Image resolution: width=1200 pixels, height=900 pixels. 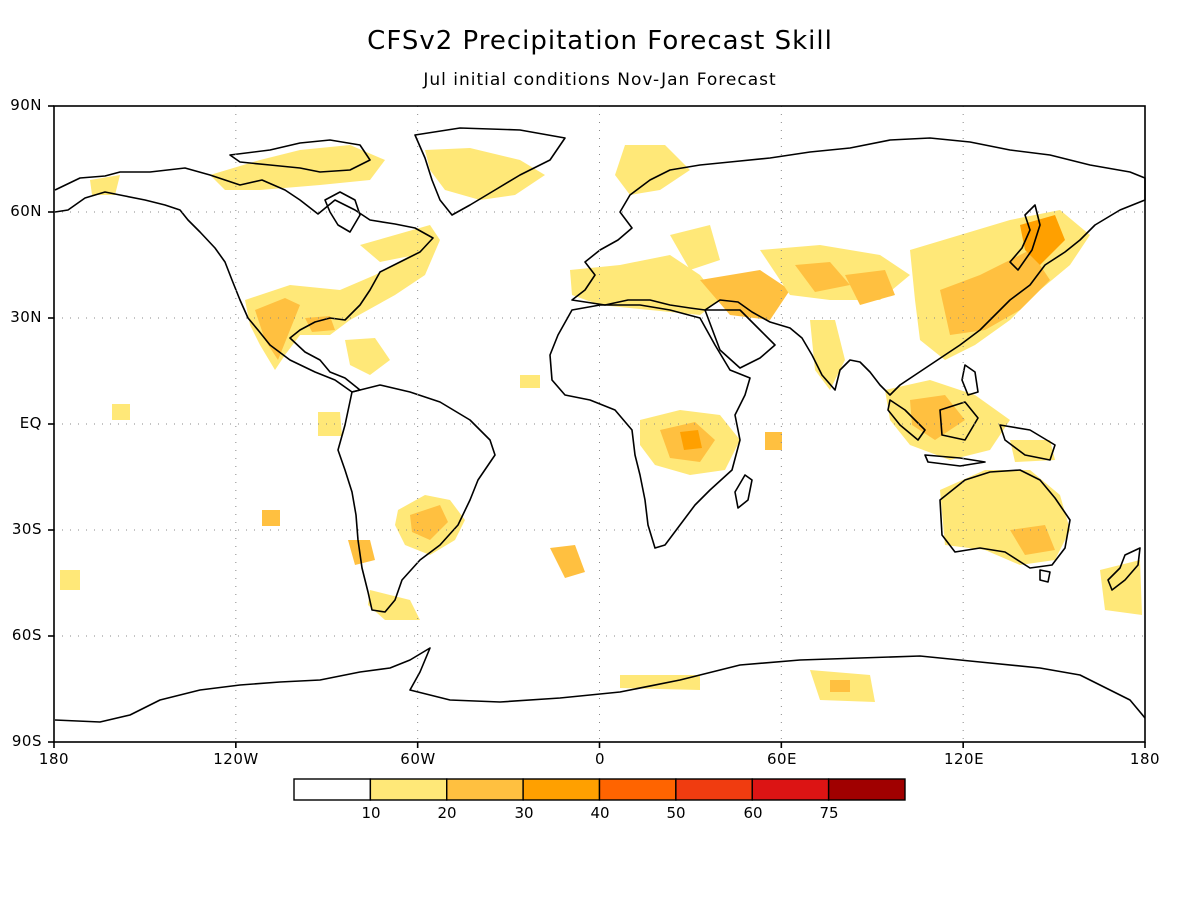 What do you see at coordinates (300, 156) in the screenshot?
I see `coastline-arctic-islands` at bounding box center [300, 156].